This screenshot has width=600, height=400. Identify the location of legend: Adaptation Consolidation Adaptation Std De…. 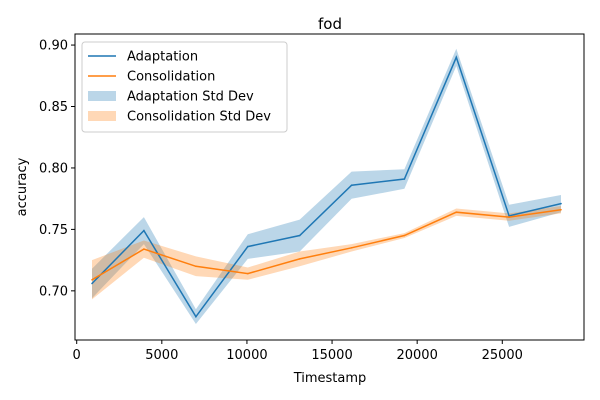
(184, 87).